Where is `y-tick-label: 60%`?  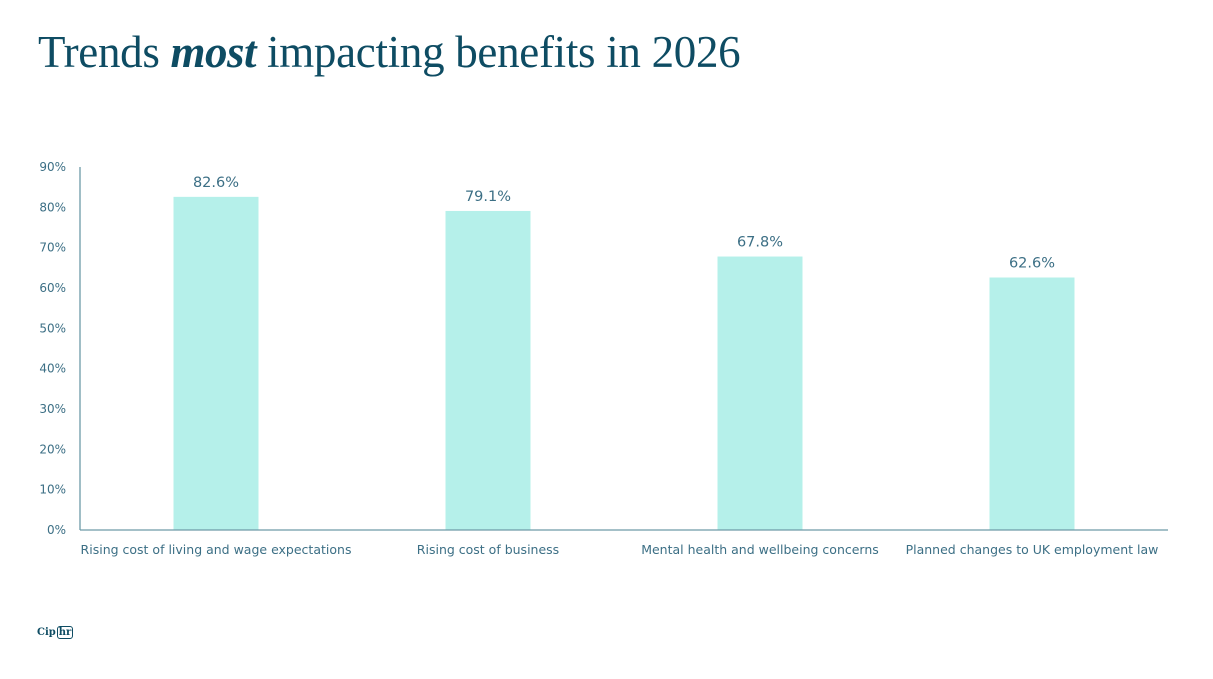 y-tick-label: 60% is located at coordinates (52, 288).